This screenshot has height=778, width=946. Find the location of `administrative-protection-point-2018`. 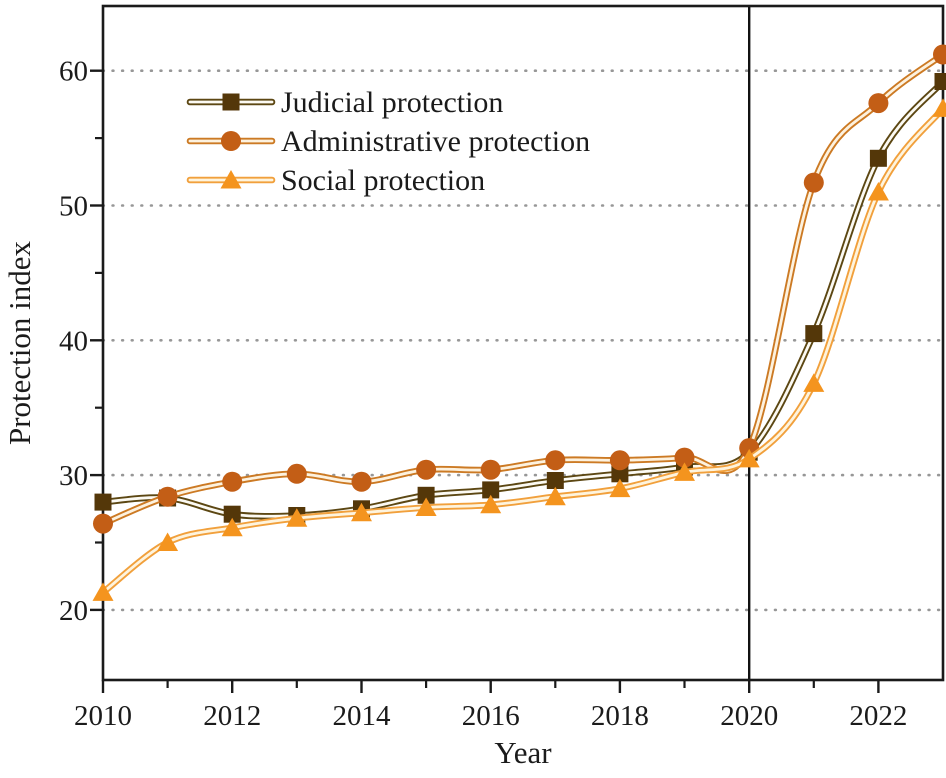

administrative-protection-point-2018 is located at coordinates (619, 460).